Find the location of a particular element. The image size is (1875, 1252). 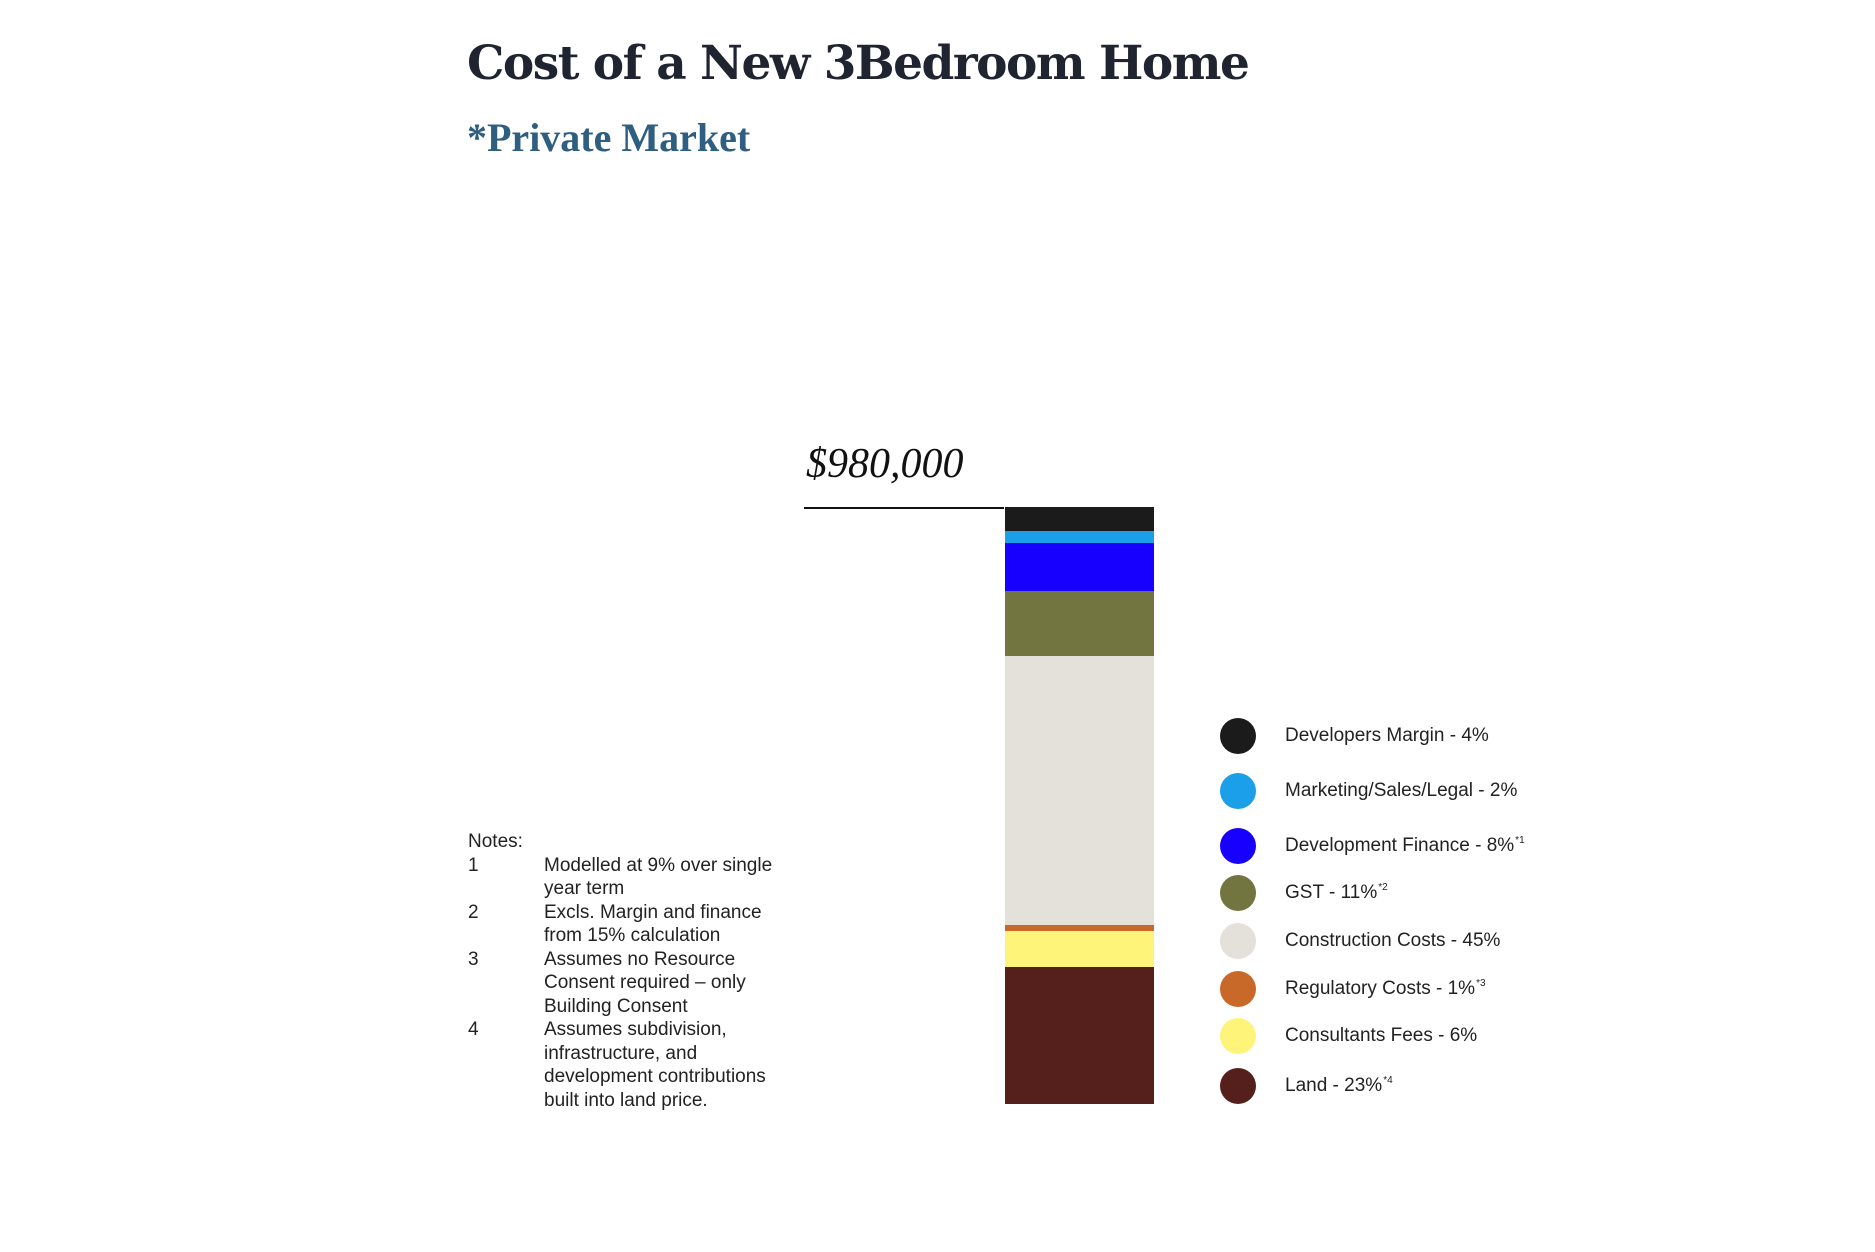

legend-footnote-marker: *1 is located at coordinates (1520, 840).